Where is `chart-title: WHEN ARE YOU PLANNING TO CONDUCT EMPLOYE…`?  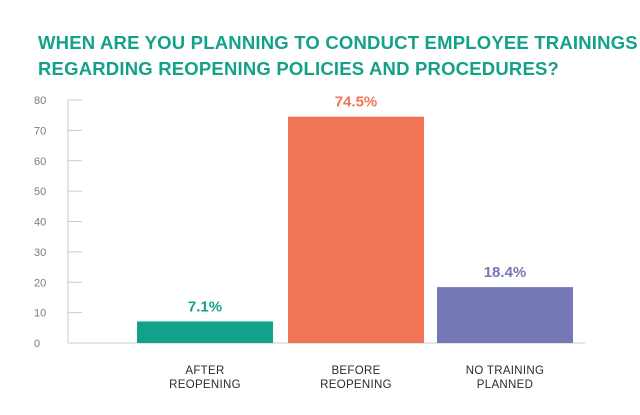
chart-title: WHEN ARE YOU PLANNING TO CONDUCT EMPLOYE… is located at coordinates (338, 56).